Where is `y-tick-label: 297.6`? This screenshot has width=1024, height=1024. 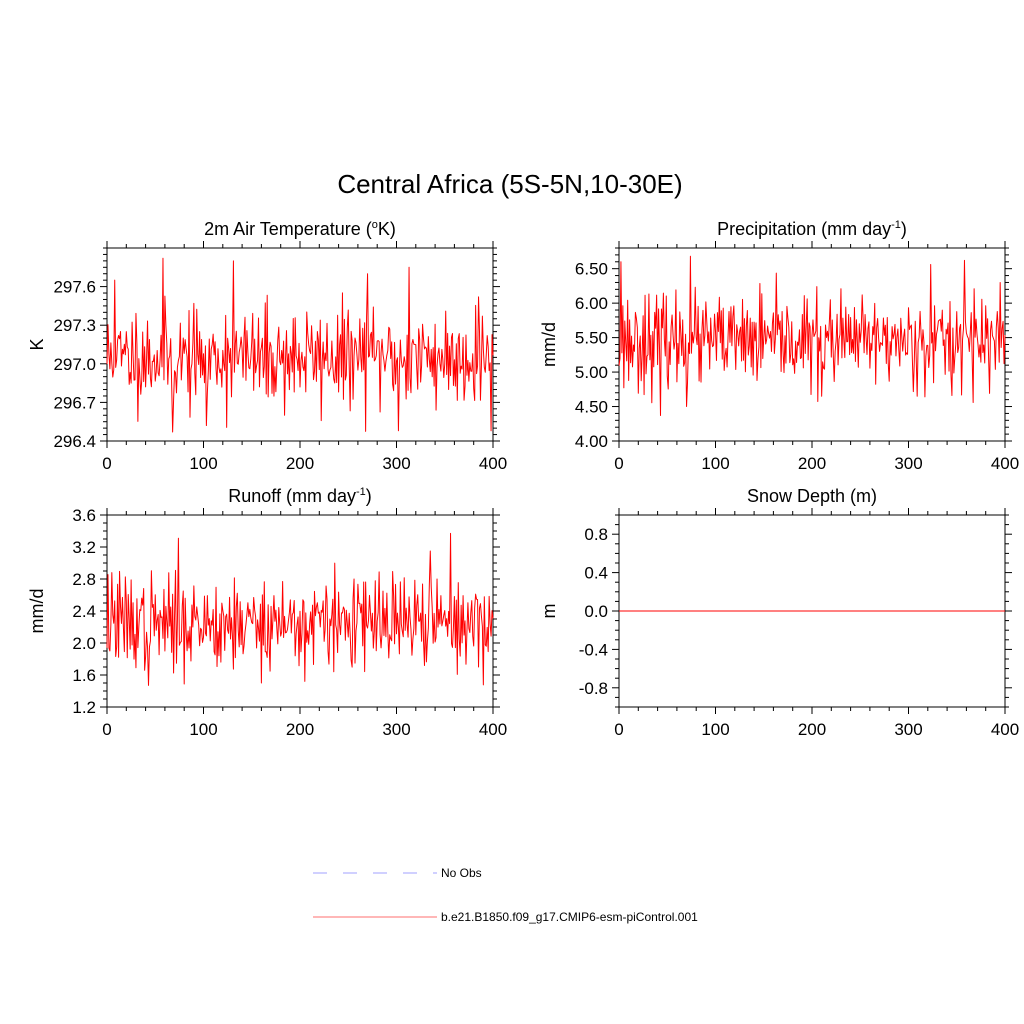
y-tick-label: 297.6 is located at coordinates (74, 287).